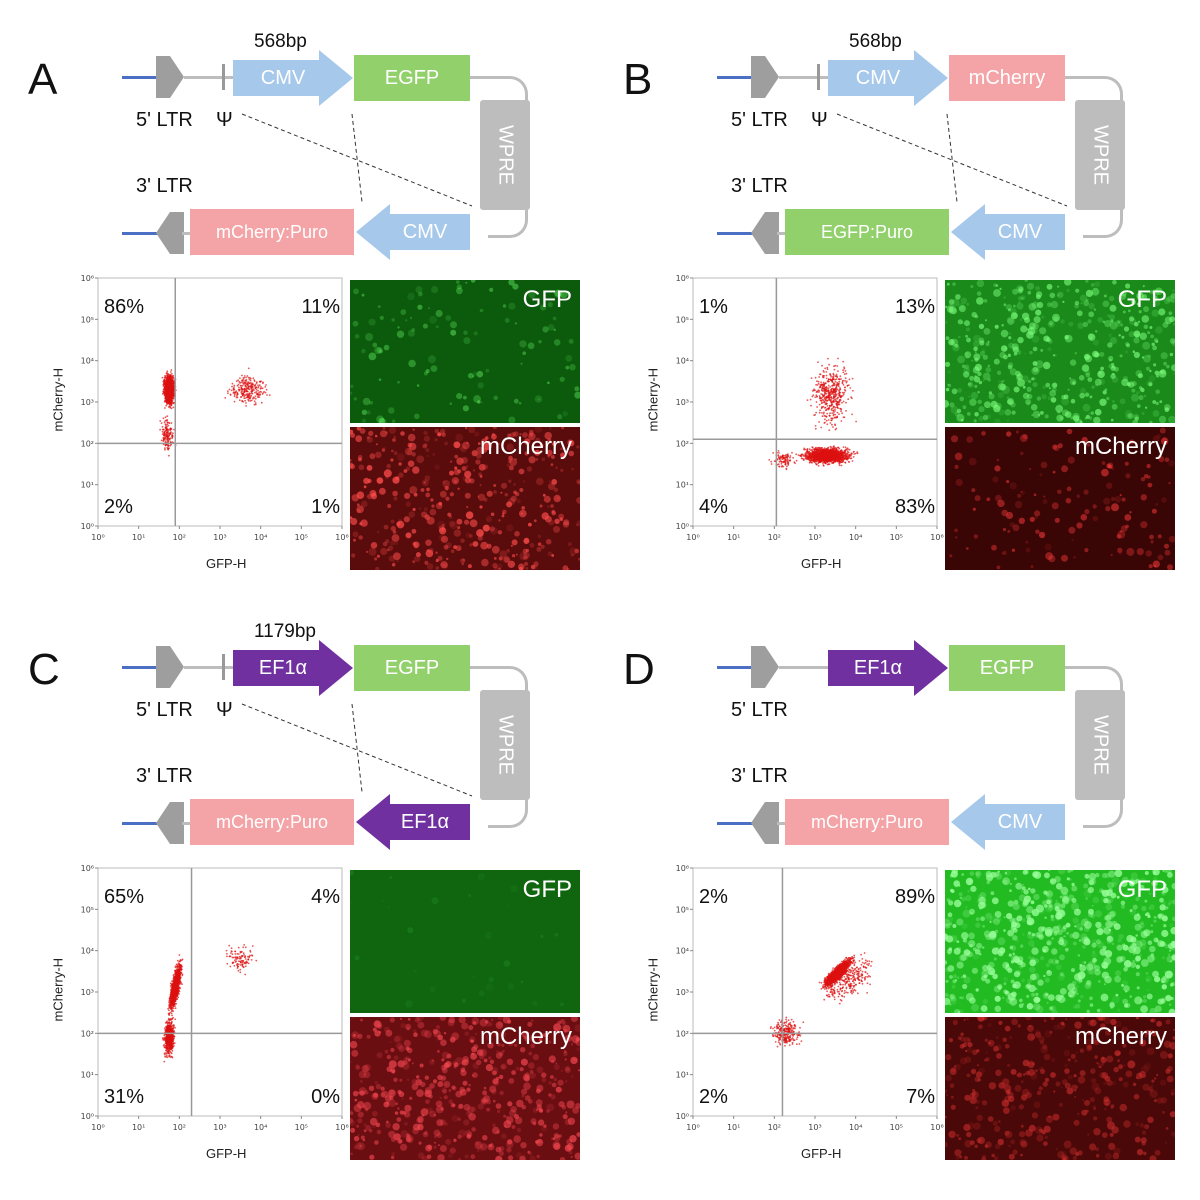 The image size is (1200, 1200). What do you see at coordinates (285, 631) in the screenshot?
I see `size-label: 1179bp` at bounding box center [285, 631].